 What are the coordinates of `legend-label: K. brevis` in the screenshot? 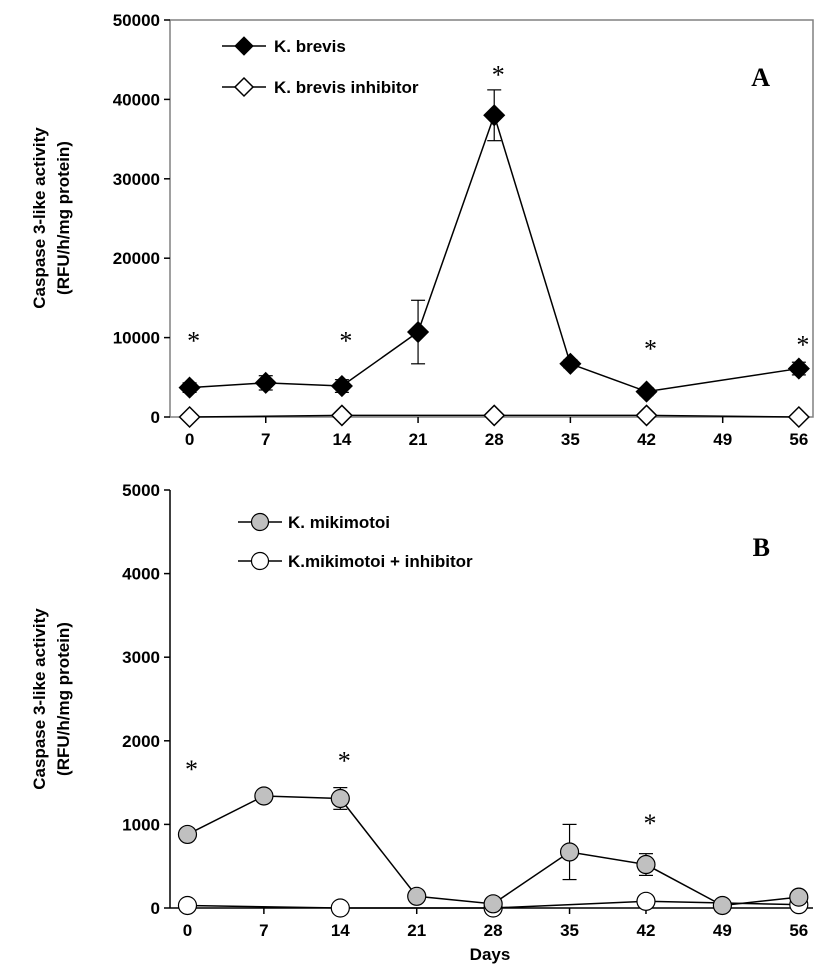 It's located at (310, 46).